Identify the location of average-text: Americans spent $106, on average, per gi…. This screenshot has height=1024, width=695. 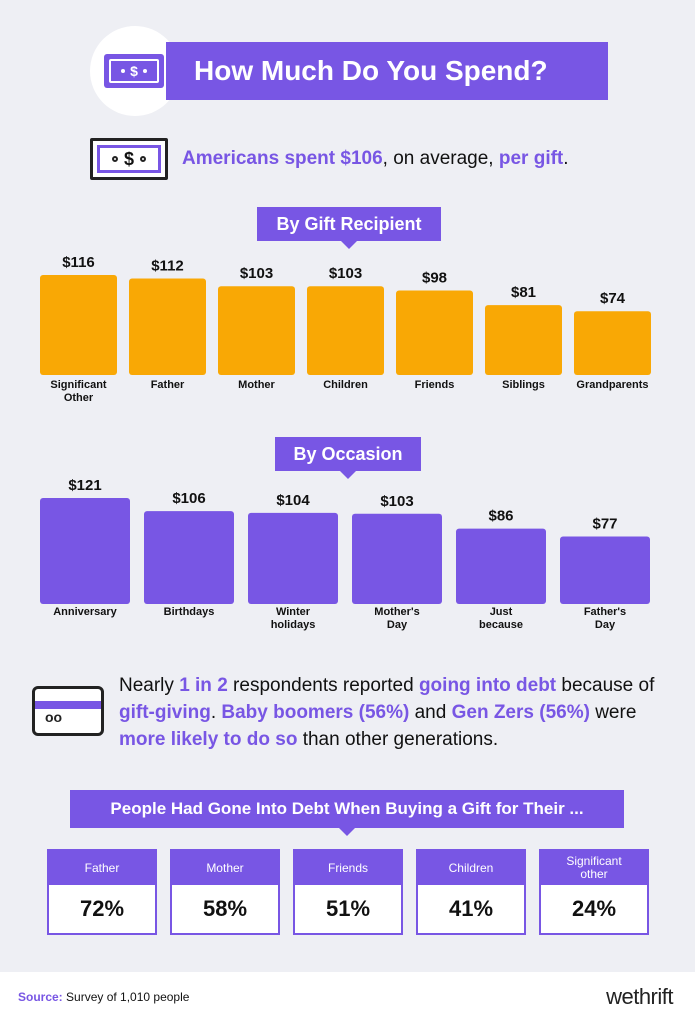
(375, 158).